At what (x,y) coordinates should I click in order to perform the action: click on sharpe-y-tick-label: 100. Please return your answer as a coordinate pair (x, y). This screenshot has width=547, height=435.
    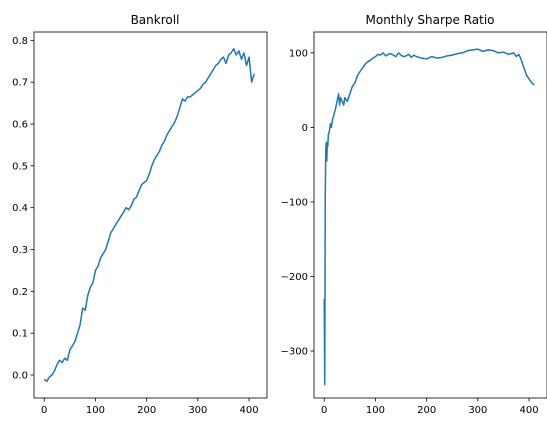
    Looking at the image, I should click on (298, 53).